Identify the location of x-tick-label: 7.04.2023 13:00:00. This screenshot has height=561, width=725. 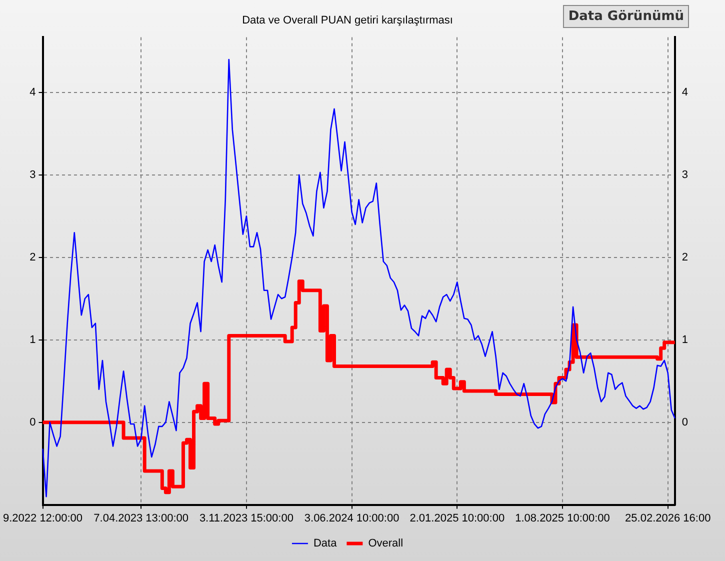
(141, 518).